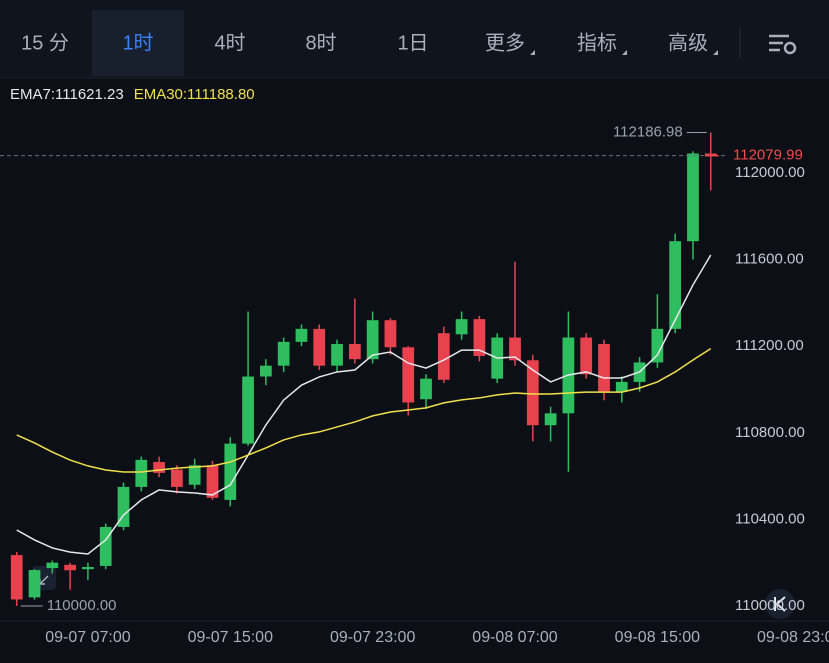 Image resolution: width=829 pixels, height=663 pixels. I want to click on y-tick-label: 110800.00, so click(770, 432).